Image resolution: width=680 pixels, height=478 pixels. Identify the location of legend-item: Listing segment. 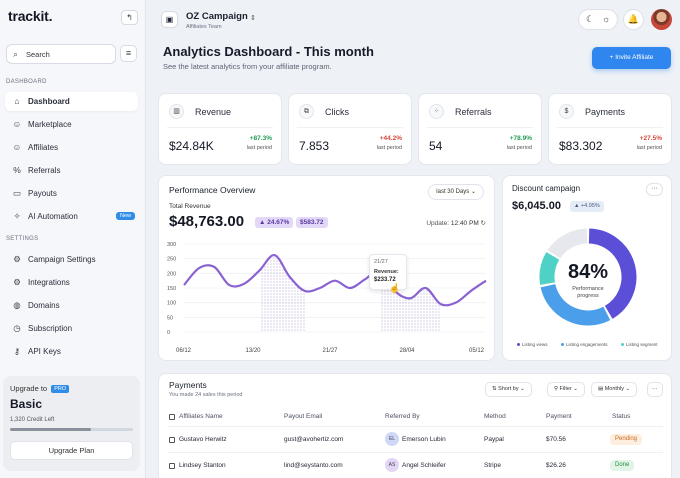
(639, 344).